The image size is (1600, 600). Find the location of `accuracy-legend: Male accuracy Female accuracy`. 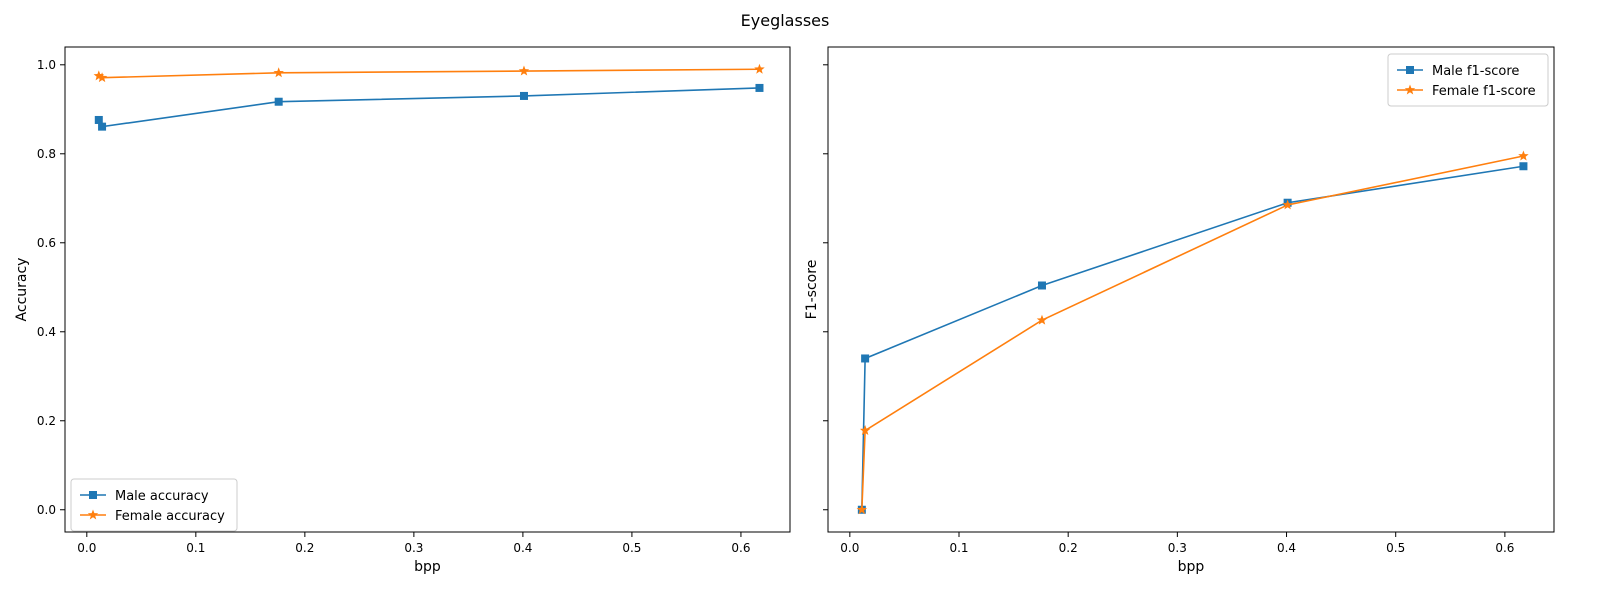

accuracy-legend: Male accuracy Female accuracy is located at coordinates (154, 505).